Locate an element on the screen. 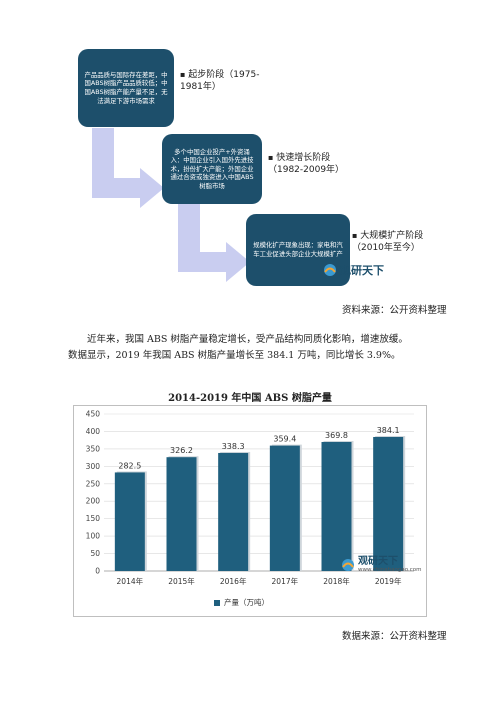 The width and height of the screenshot is (500, 707). chart-logo: 观研天下 www.chinabaogao.com is located at coordinates (380, 564).